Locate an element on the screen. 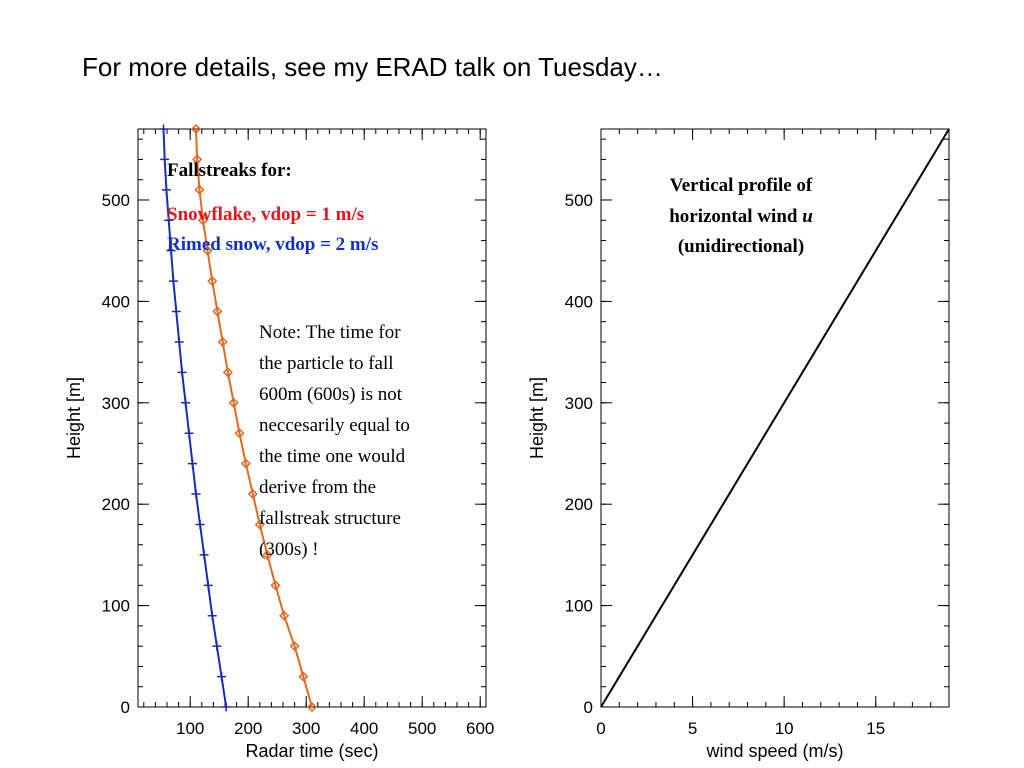  note-line: the time one would is located at coordinates (332, 456).